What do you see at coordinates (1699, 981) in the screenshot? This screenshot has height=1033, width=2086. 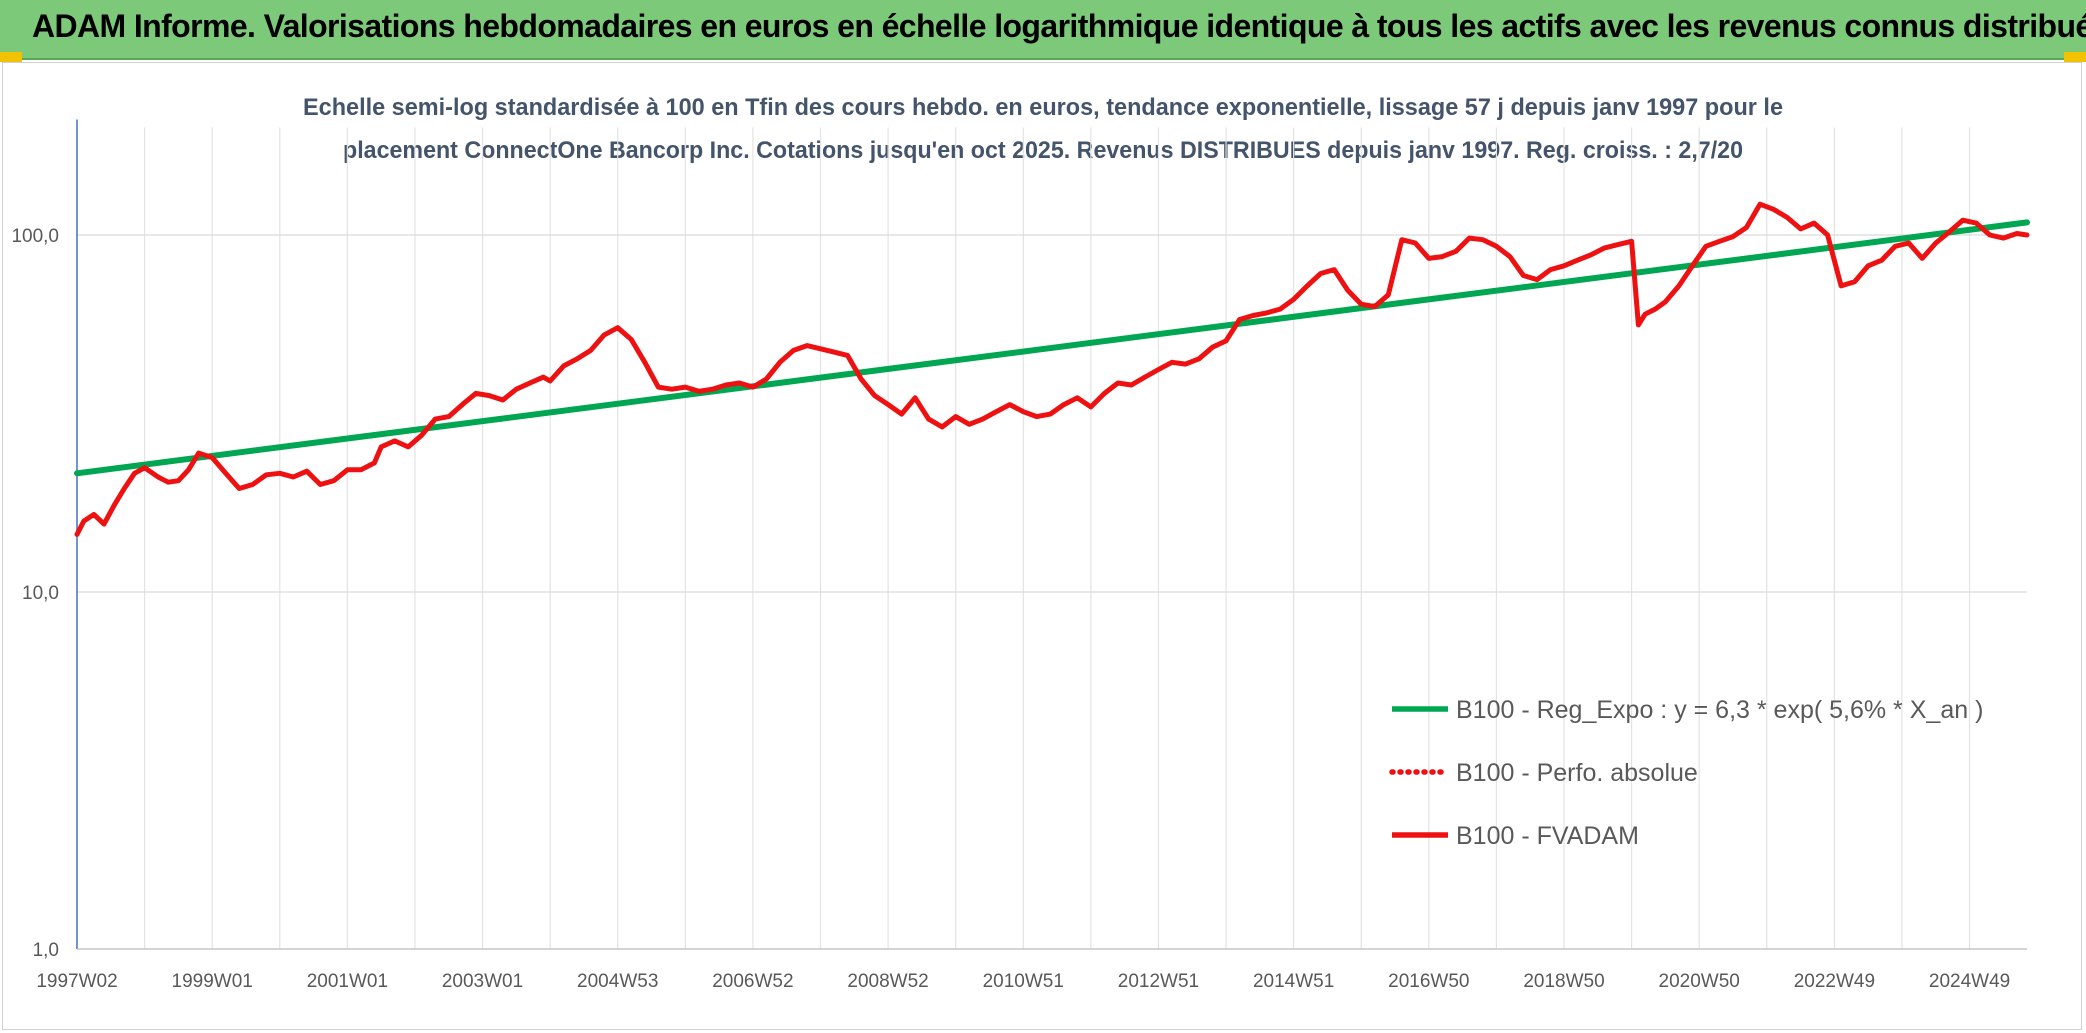 I see `x-tick-label: 2020W50` at bounding box center [1699, 981].